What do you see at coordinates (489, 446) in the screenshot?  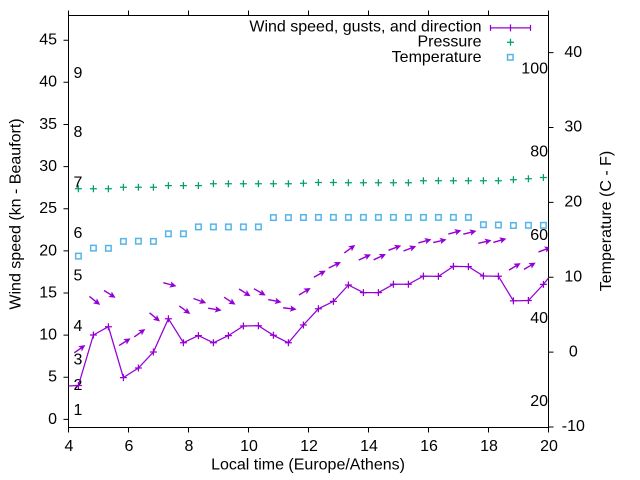 I see `svg-text: 18` at bounding box center [489, 446].